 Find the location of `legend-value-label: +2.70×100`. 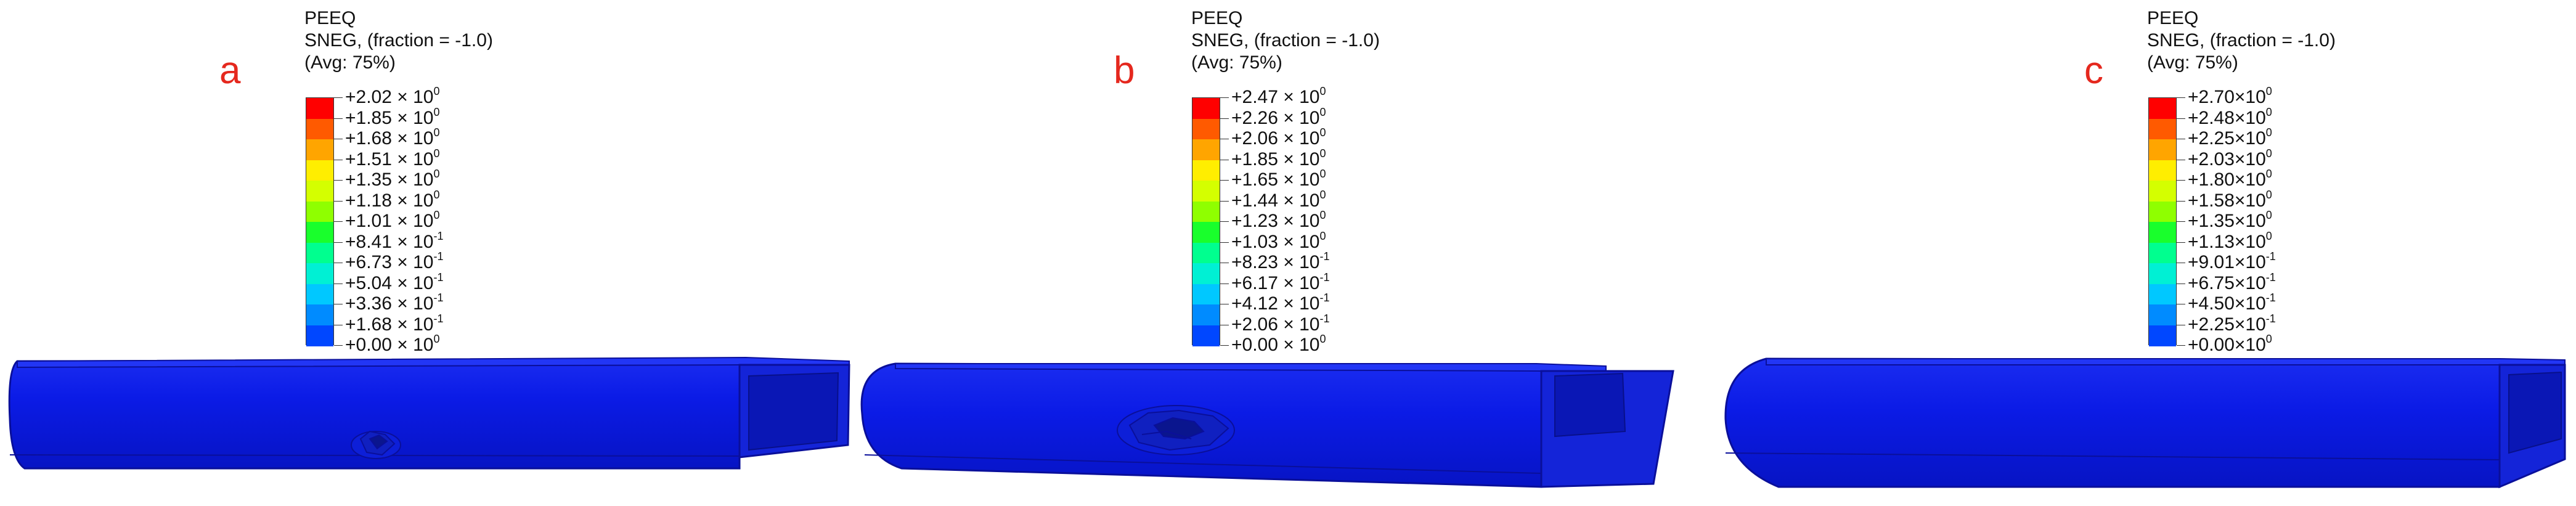

legend-value-label: +2.70×100 is located at coordinates (2230, 96).